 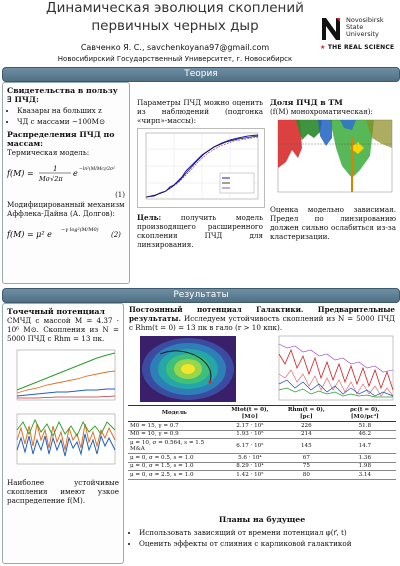 I want to click on table-cell: 2.17 · 10⁵, so click(x=250, y=426).